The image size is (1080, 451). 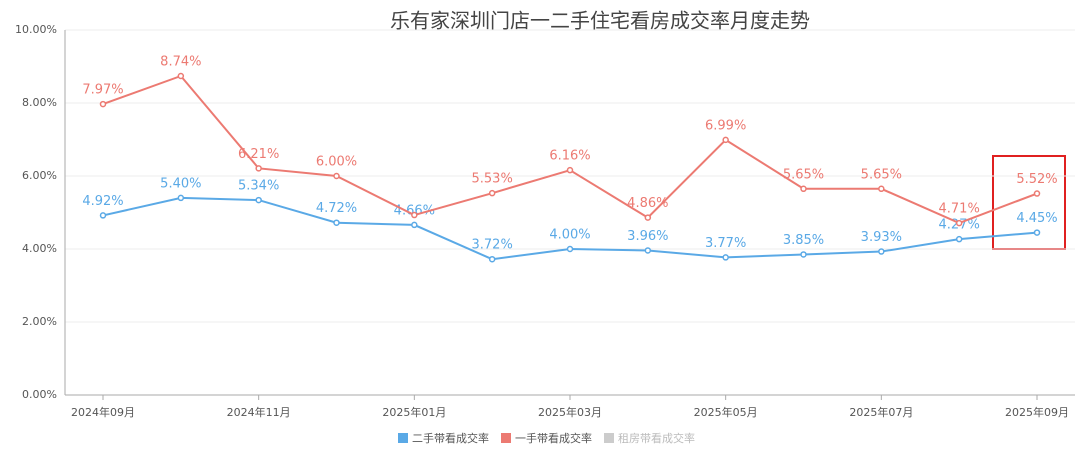 I want to click on data-label: 5.53%, so click(x=492, y=179).